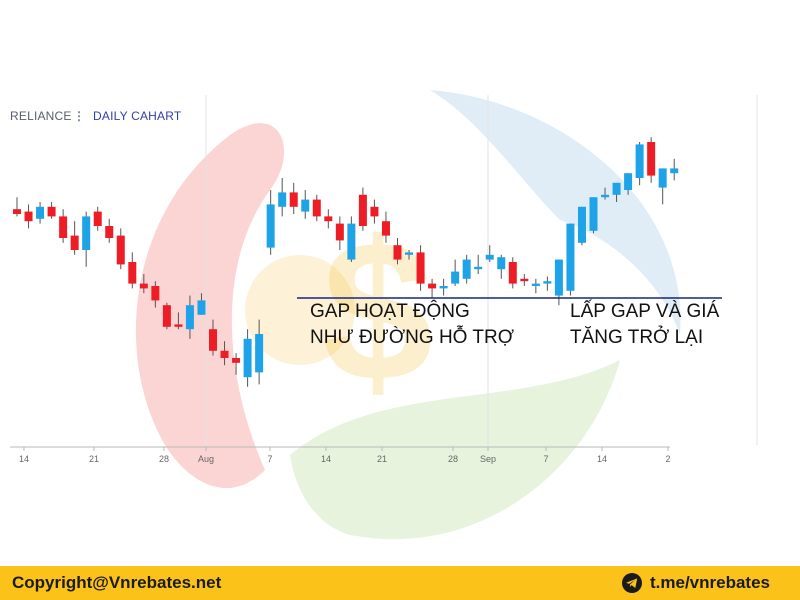 This screenshot has height=600, width=800. What do you see at coordinates (667, 459) in the screenshot?
I see `x-tick-label: 2` at bounding box center [667, 459].